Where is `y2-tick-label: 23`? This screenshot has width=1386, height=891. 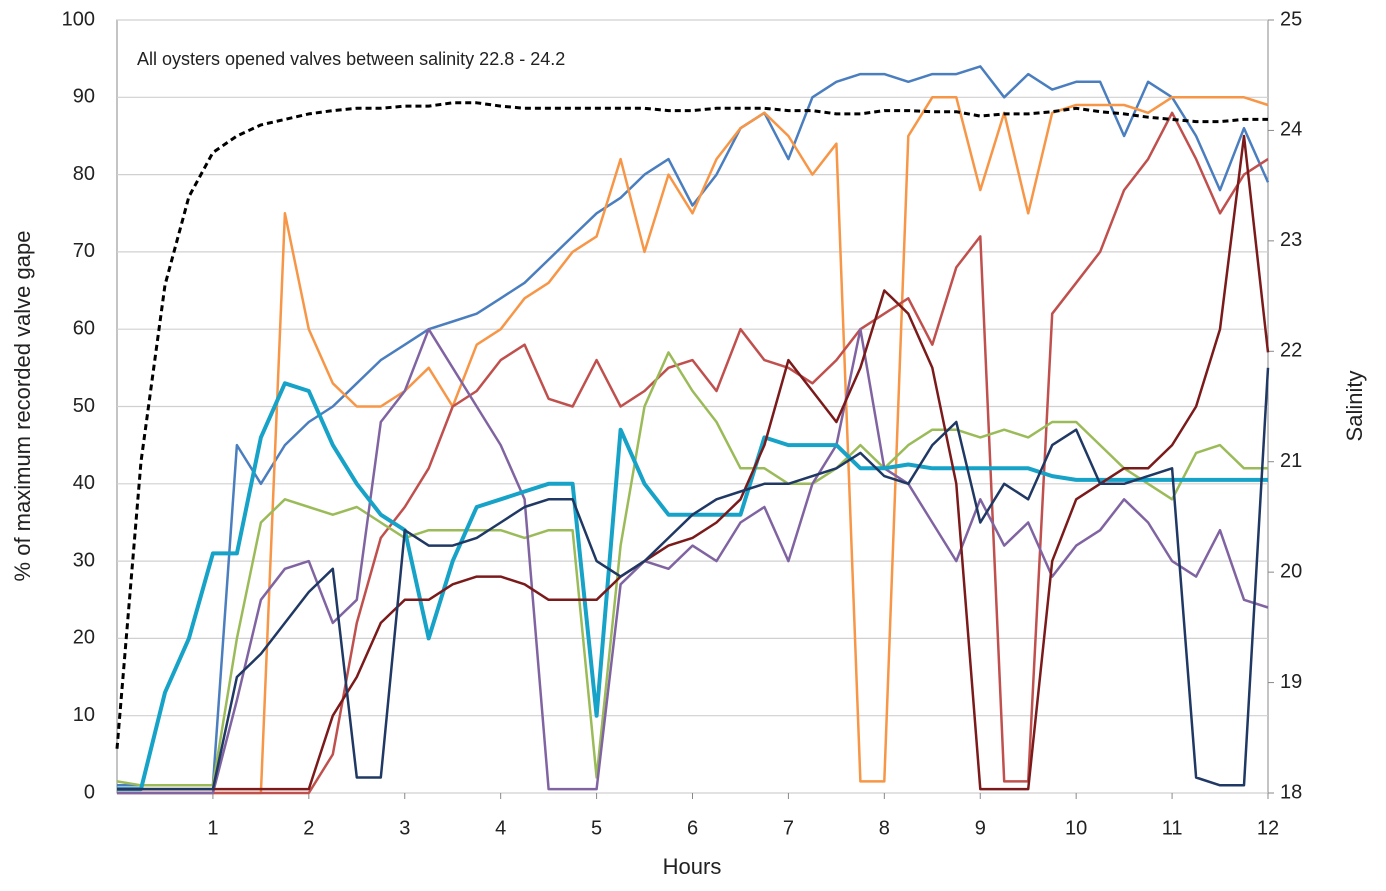 y2-tick-label: 23 is located at coordinates (1291, 240).